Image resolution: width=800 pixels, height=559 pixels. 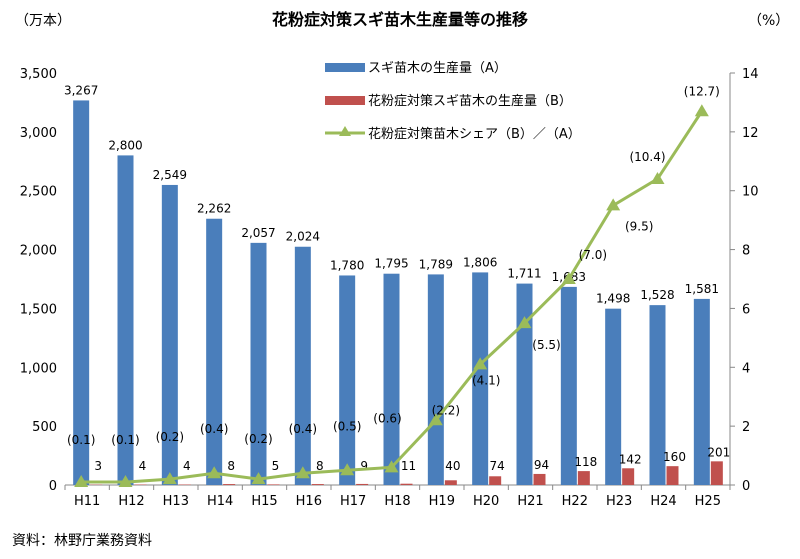 What do you see at coordinates (38, 368) in the screenshot?
I see `left-tick-label: 1,000` at bounding box center [38, 368].